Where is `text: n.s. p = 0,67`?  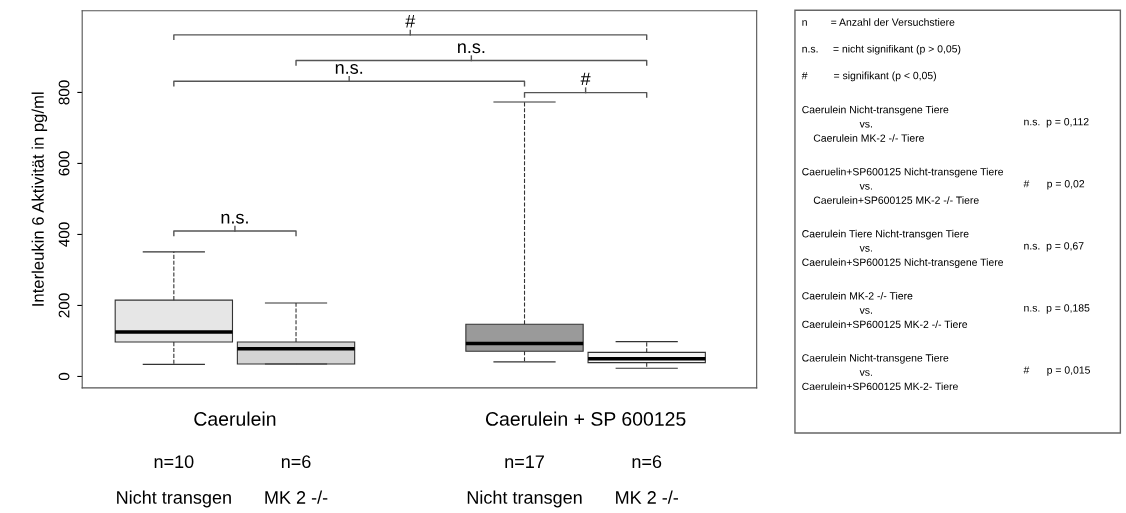
text: n.s. p = 0,67 is located at coordinates (1054, 247).